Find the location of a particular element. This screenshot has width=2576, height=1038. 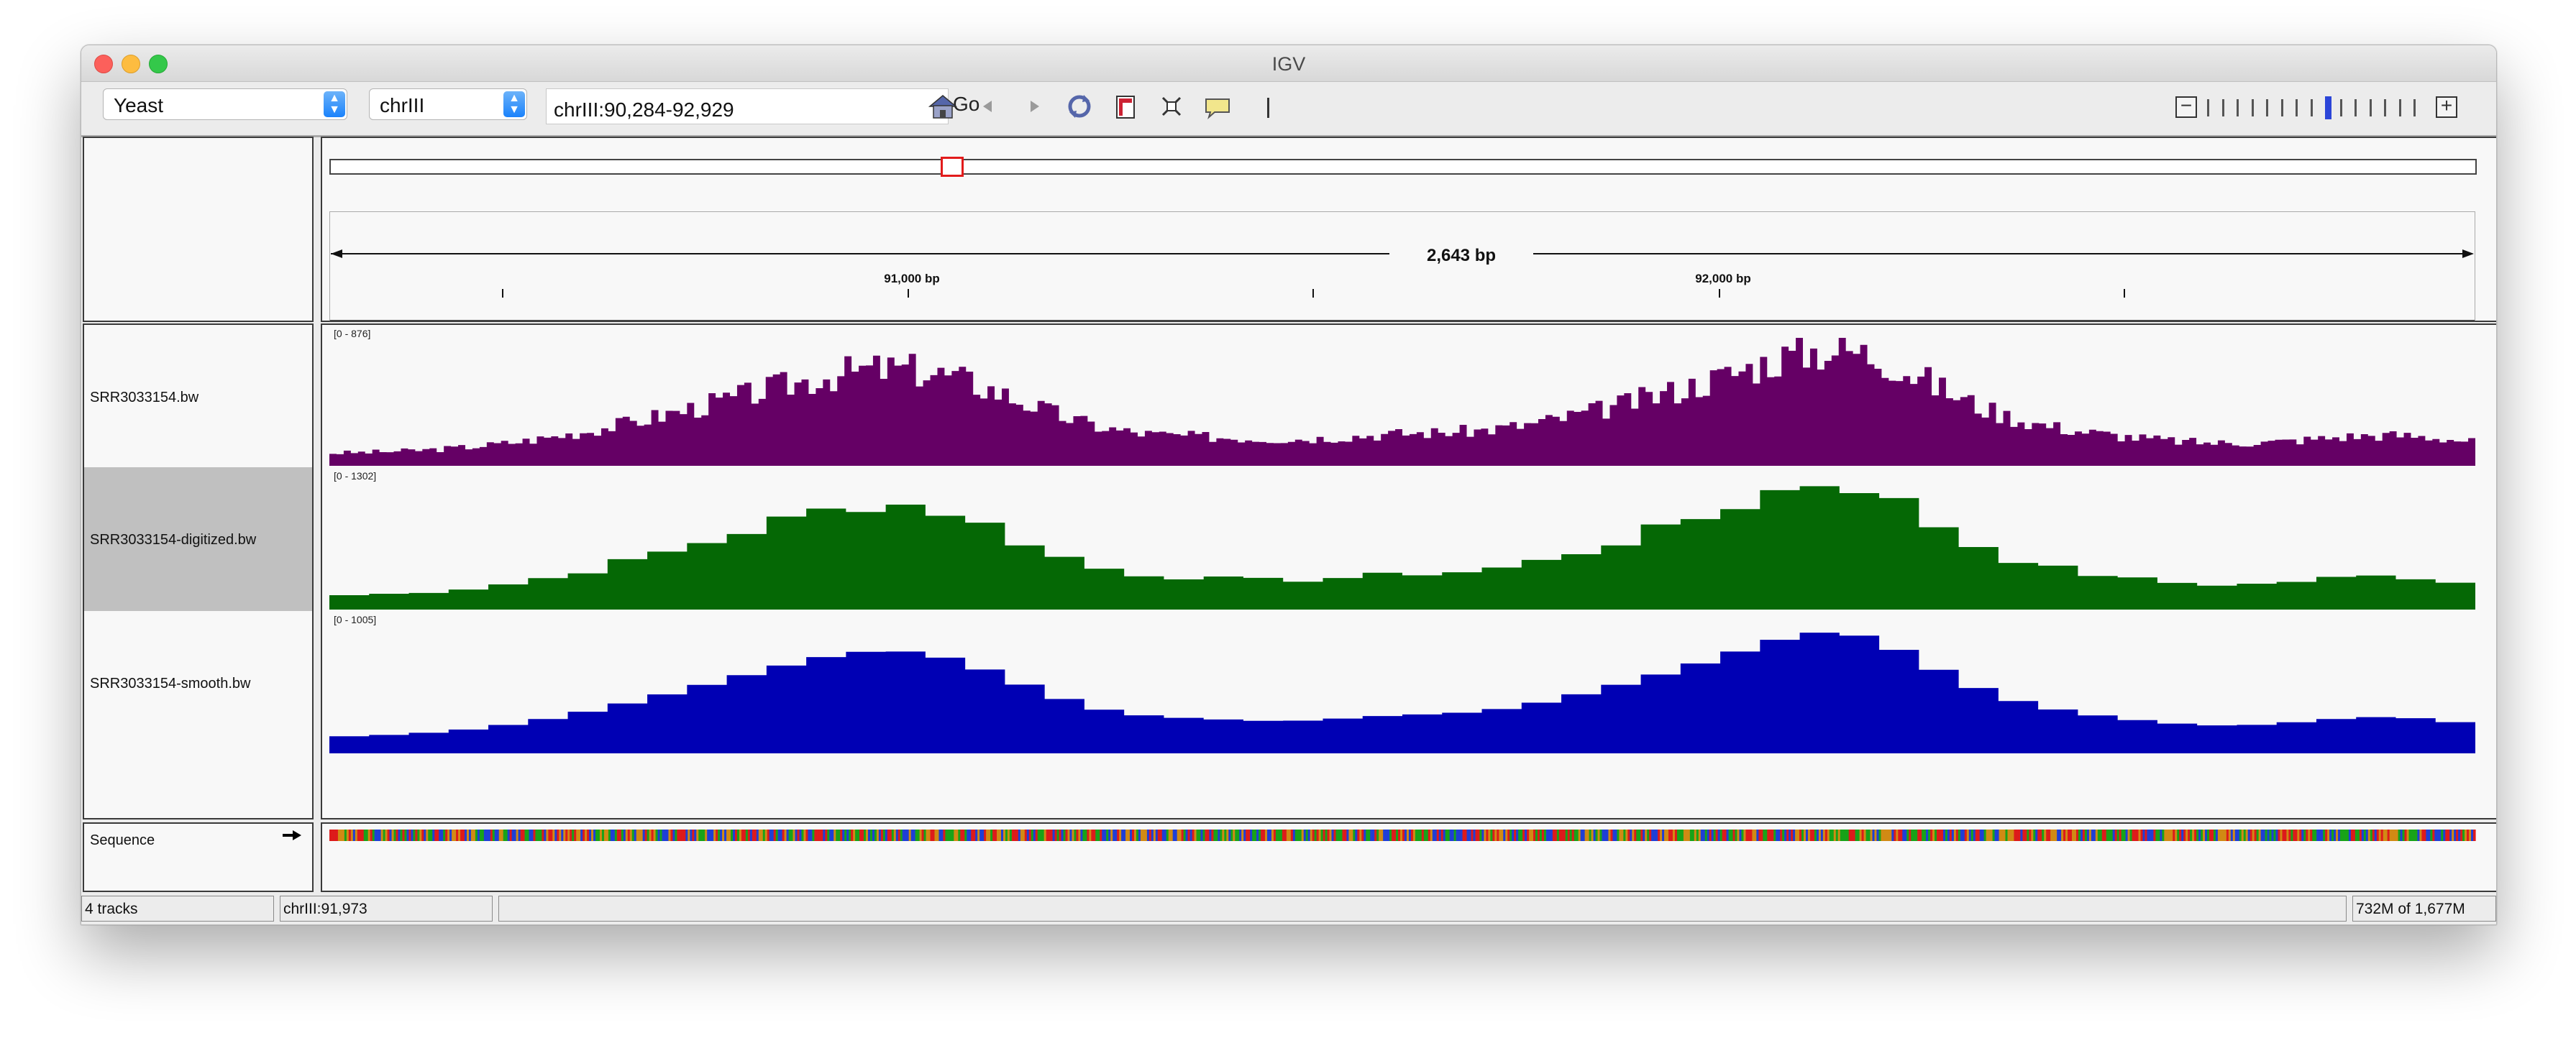

track-row: [0 - 1005] is located at coordinates (1402, 683).